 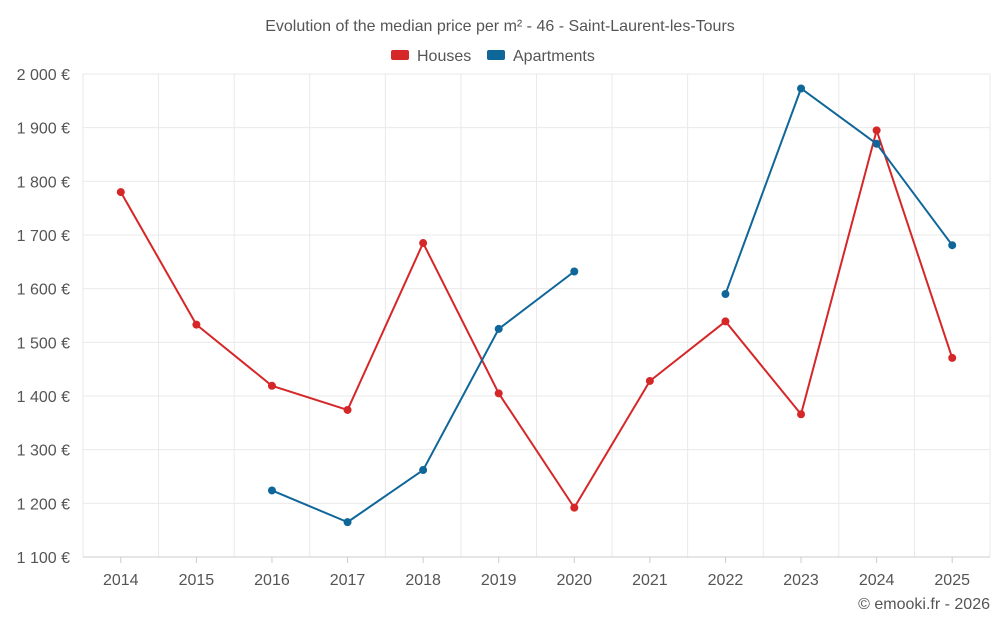 I want to click on x-tick-label: 2021, so click(x=650, y=580).